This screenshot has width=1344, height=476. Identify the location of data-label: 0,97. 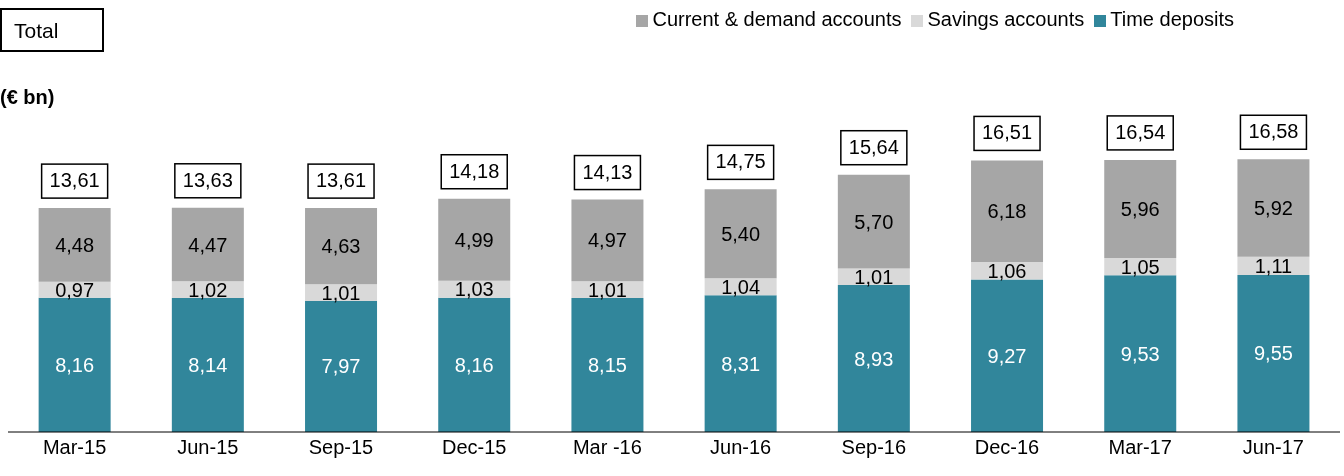
(75, 289).